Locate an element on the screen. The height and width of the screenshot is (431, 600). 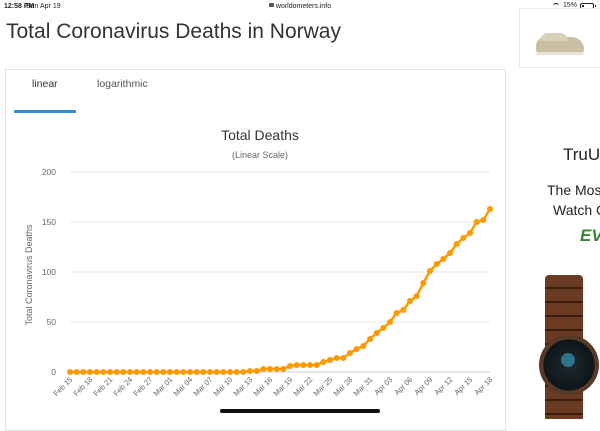
address-bar: worldometers.info is located at coordinates (300, 6).